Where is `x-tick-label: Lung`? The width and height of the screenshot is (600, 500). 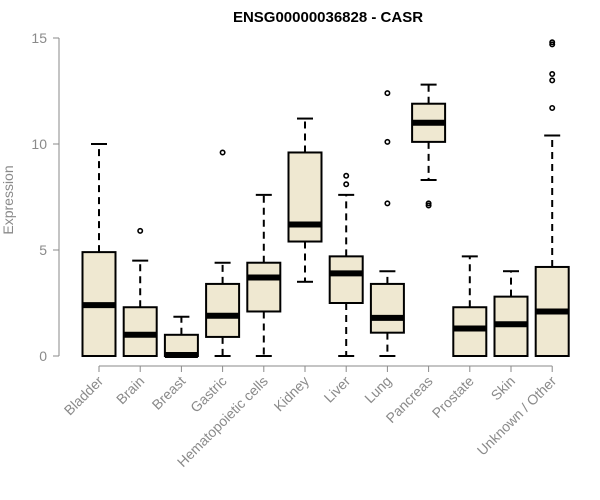 x-tick-label: Lung is located at coordinates (377, 389).